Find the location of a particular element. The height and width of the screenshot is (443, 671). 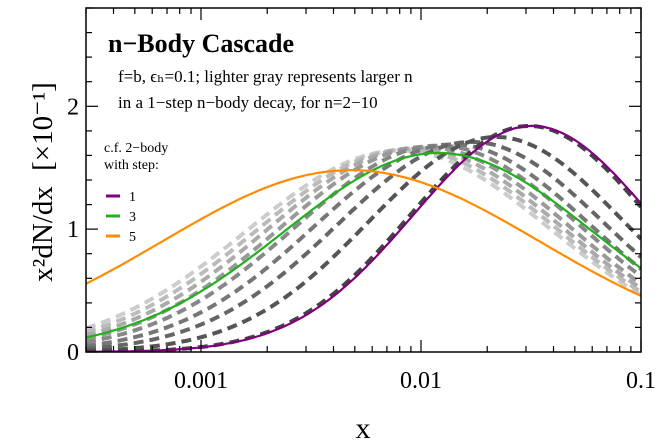

y-axis-label-main: x²dN/dx is located at coordinates (43, 234).